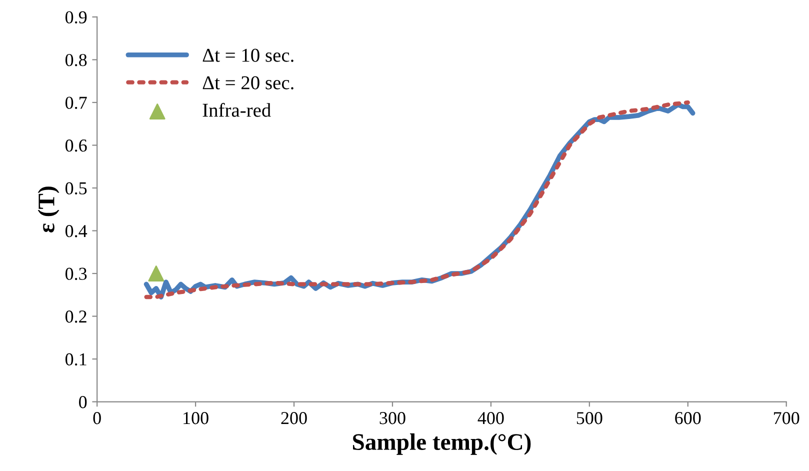 Image resolution: width=809 pixels, height=471 pixels. What do you see at coordinates (83, 402) in the screenshot?
I see `y-tick-label: 0` at bounding box center [83, 402].